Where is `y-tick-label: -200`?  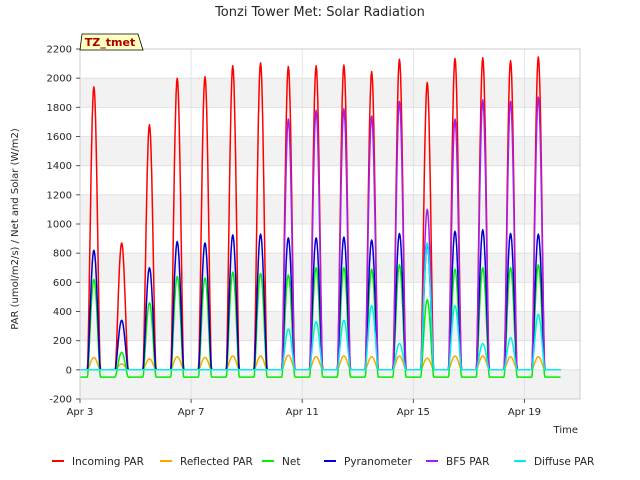 y-tick-label: -200 is located at coordinates (60, 400).